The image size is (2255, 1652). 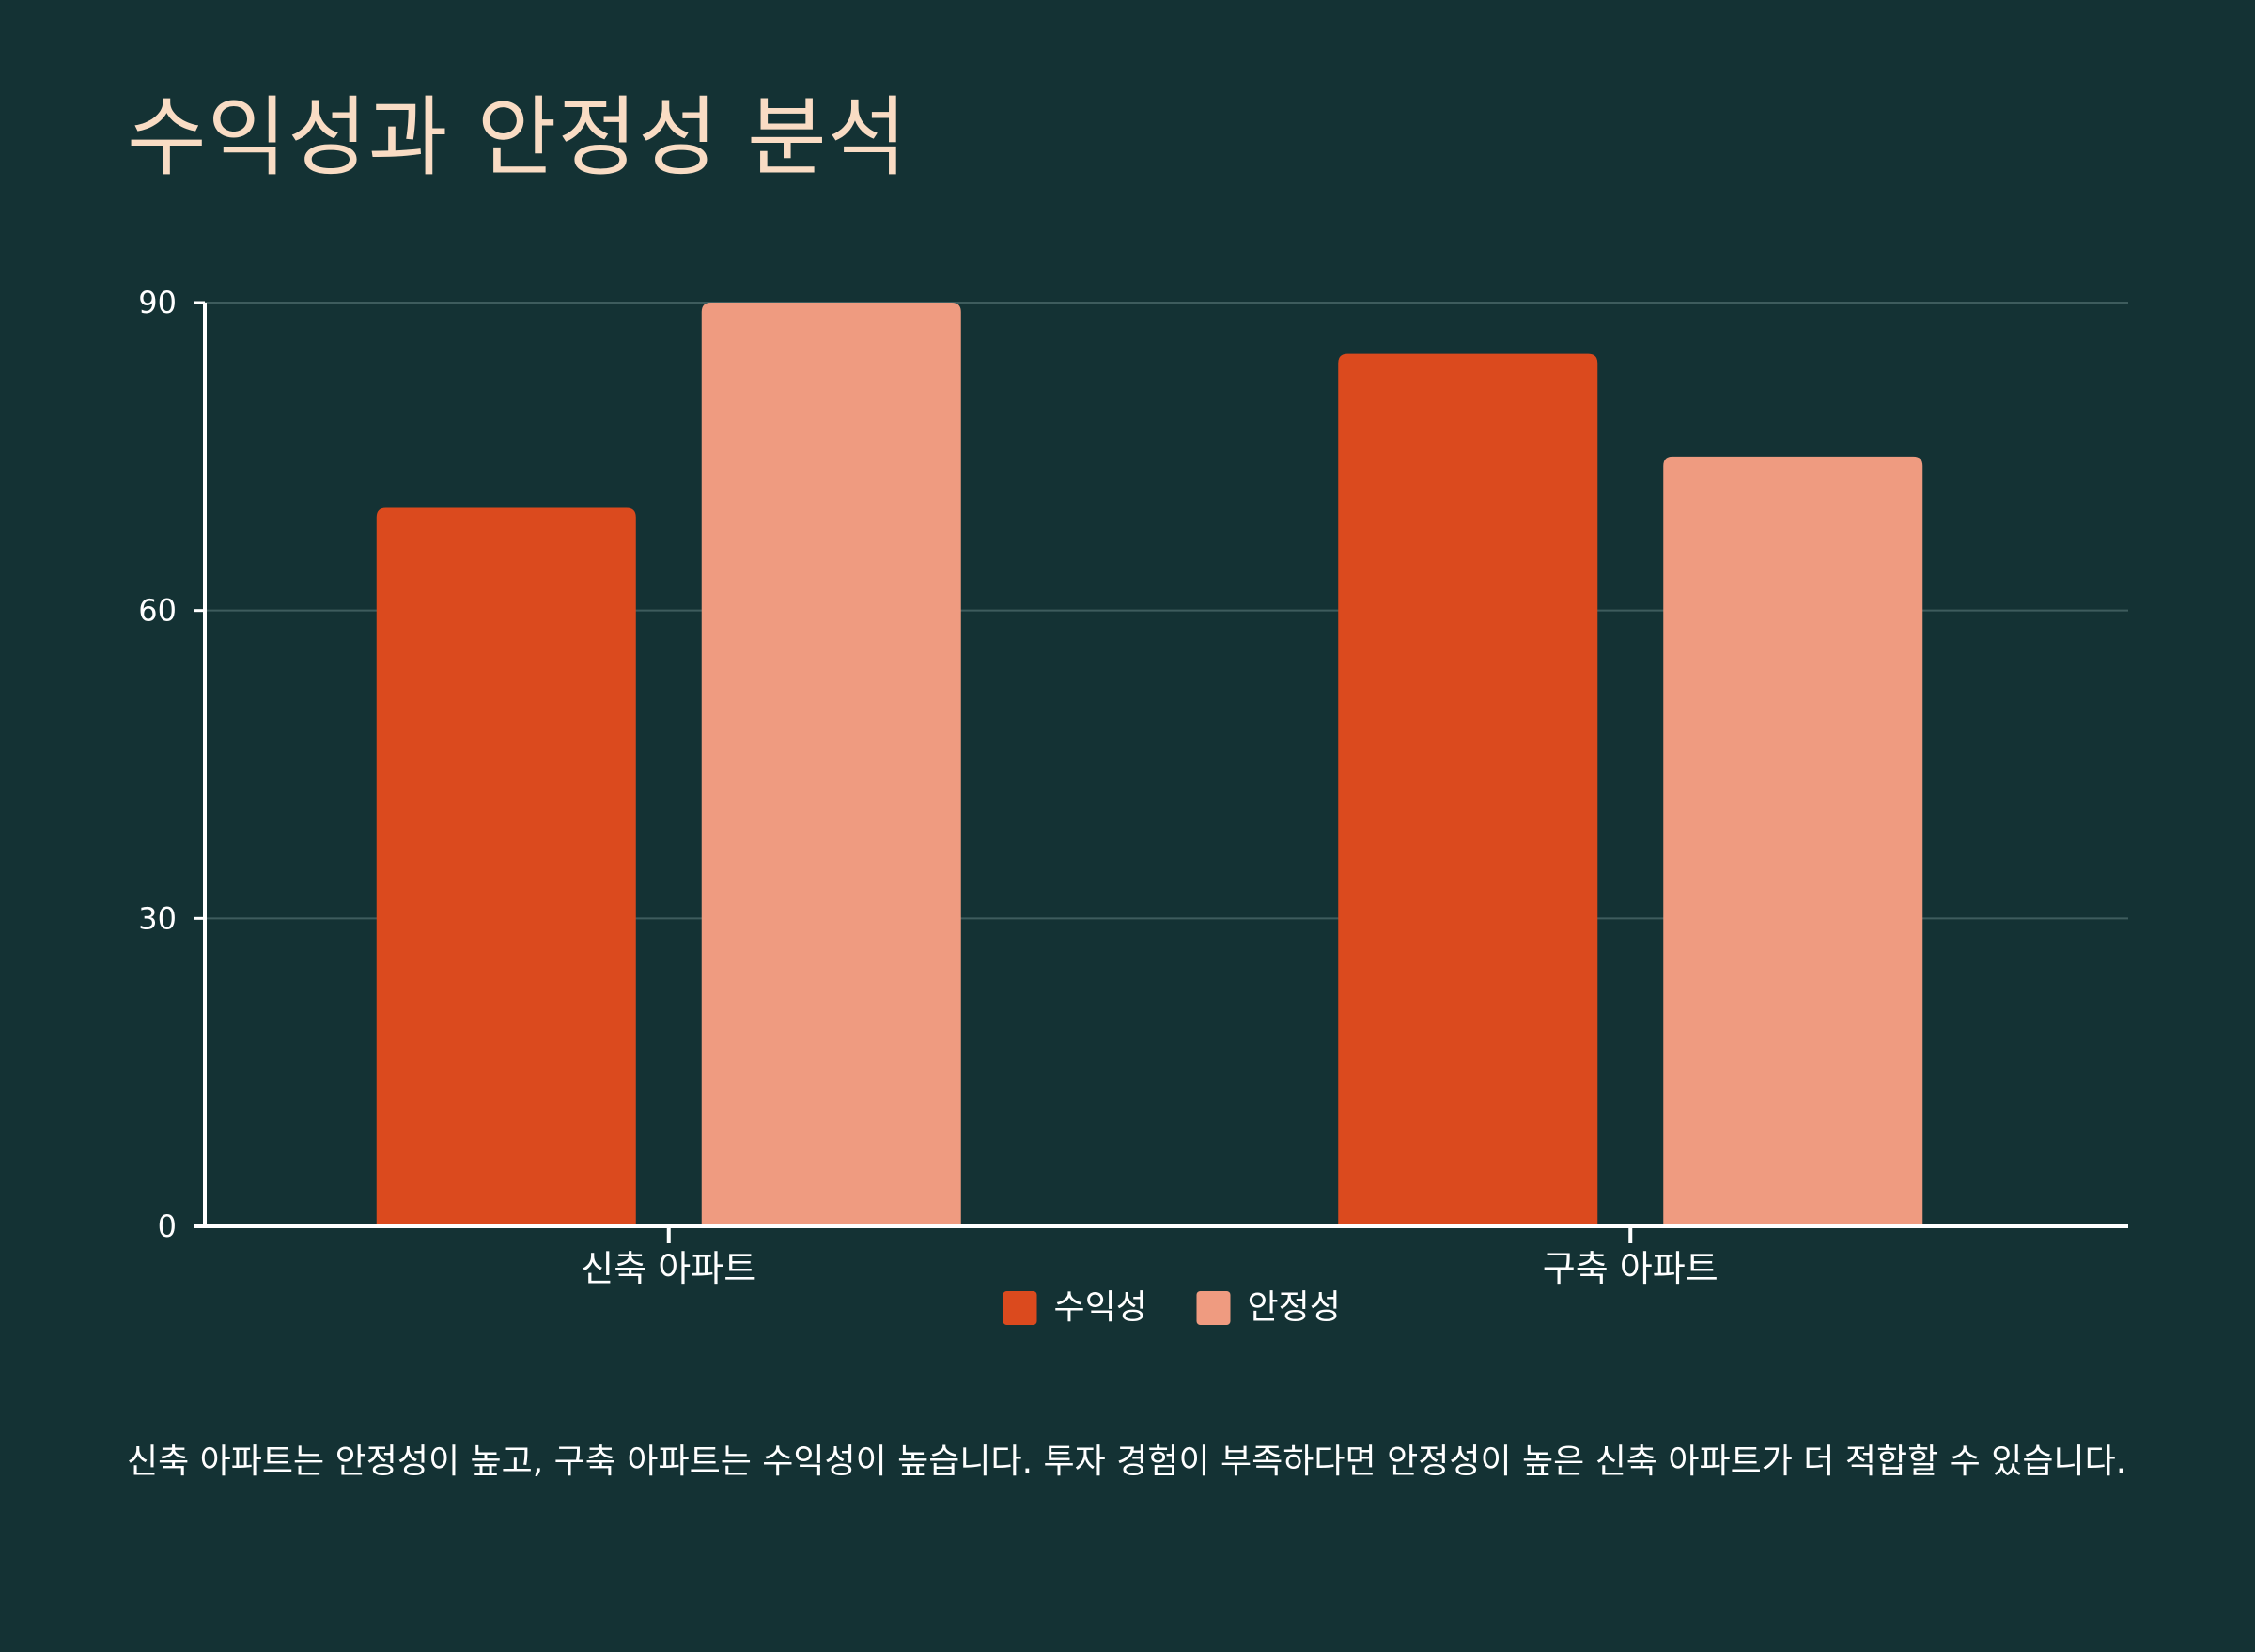 I want to click on x-category-label: 신축 아파트, so click(x=668, y=1268).